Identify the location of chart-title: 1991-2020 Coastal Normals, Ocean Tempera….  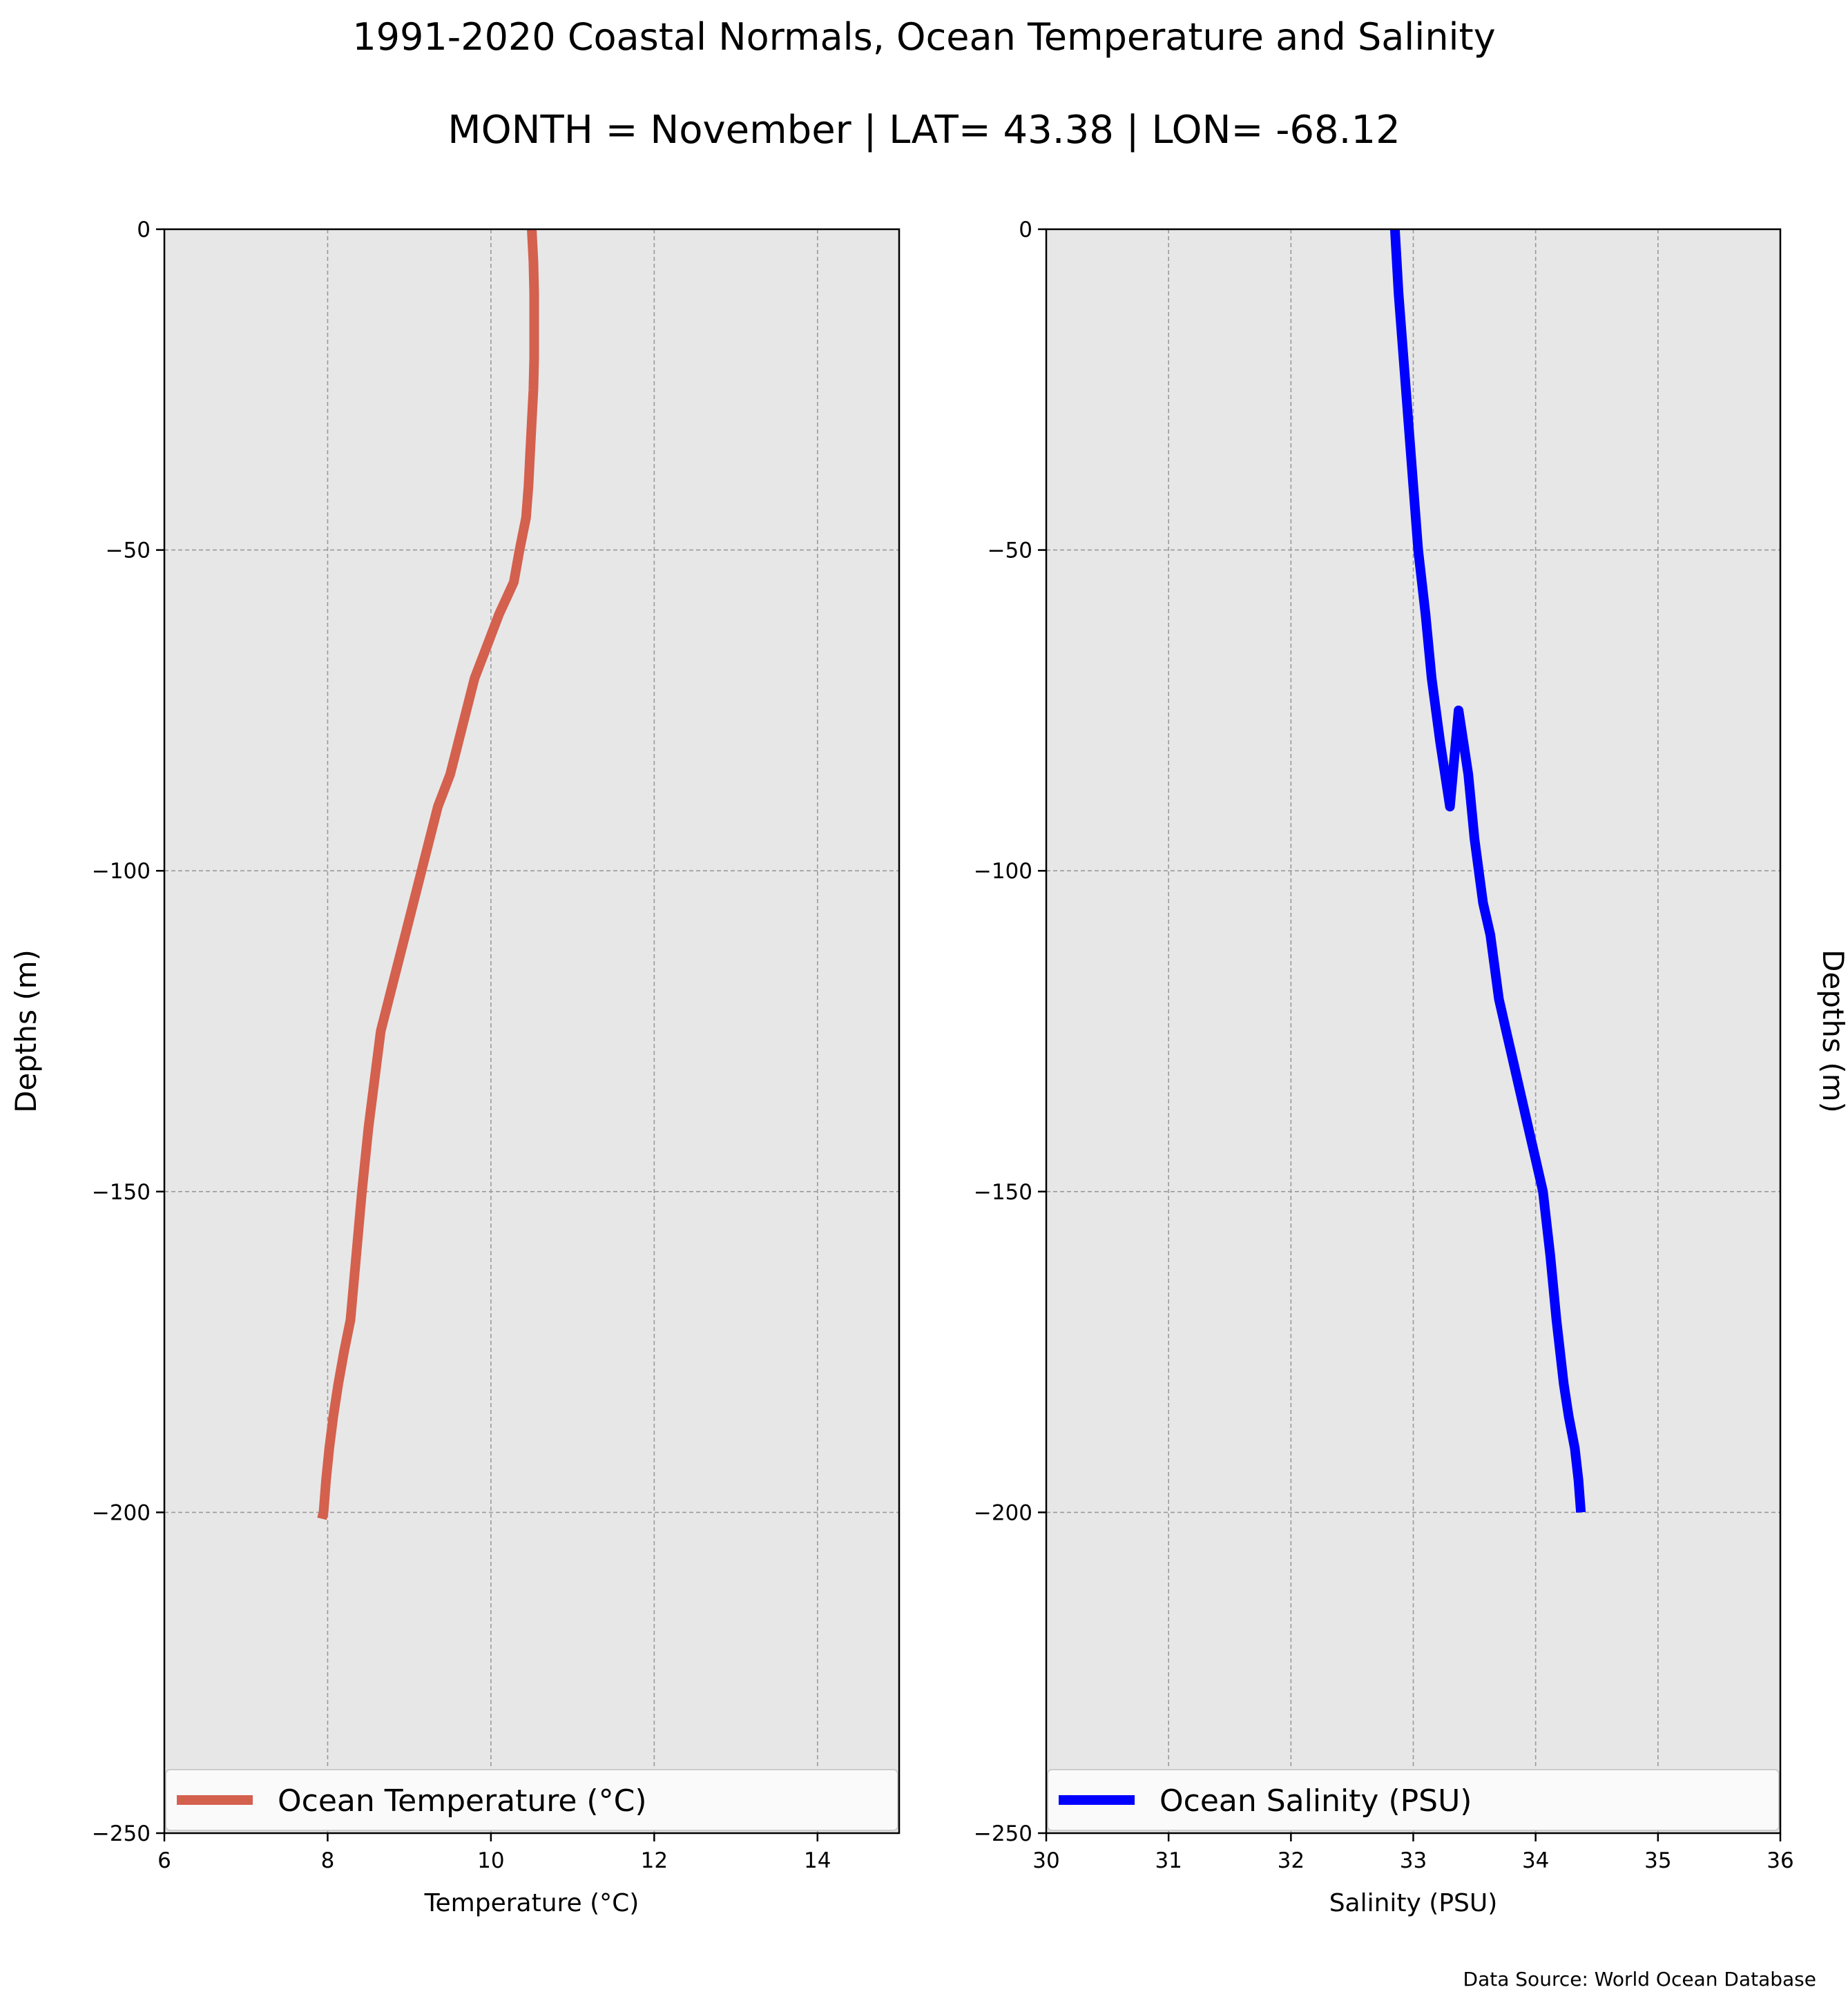
(923, 37).